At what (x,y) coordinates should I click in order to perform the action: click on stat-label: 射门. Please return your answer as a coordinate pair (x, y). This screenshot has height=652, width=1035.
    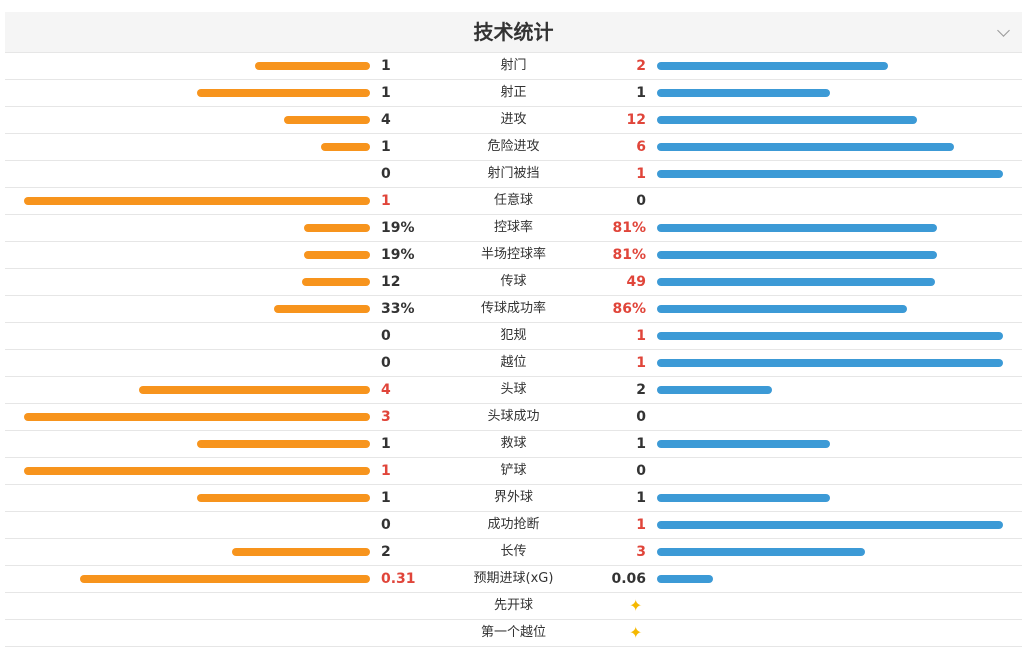
    Looking at the image, I should click on (513, 65).